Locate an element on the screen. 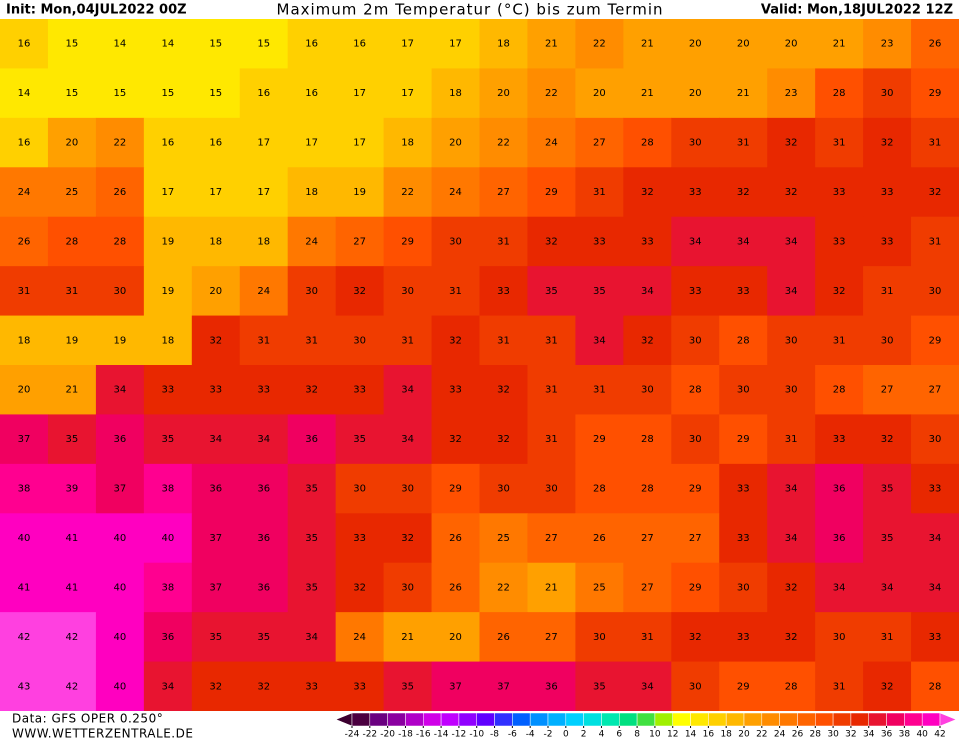  temperature-value: 21 is located at coordinates (647, 93).